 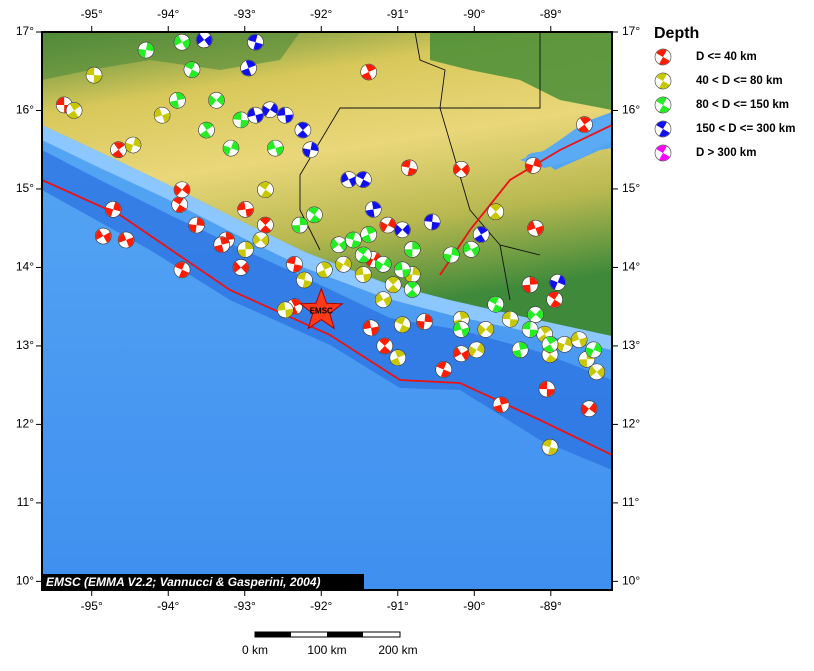 What do you see at coordinates (273, 634) in the screenshot?
I see `scale-bar-segment` at bounding box center [273, 634].